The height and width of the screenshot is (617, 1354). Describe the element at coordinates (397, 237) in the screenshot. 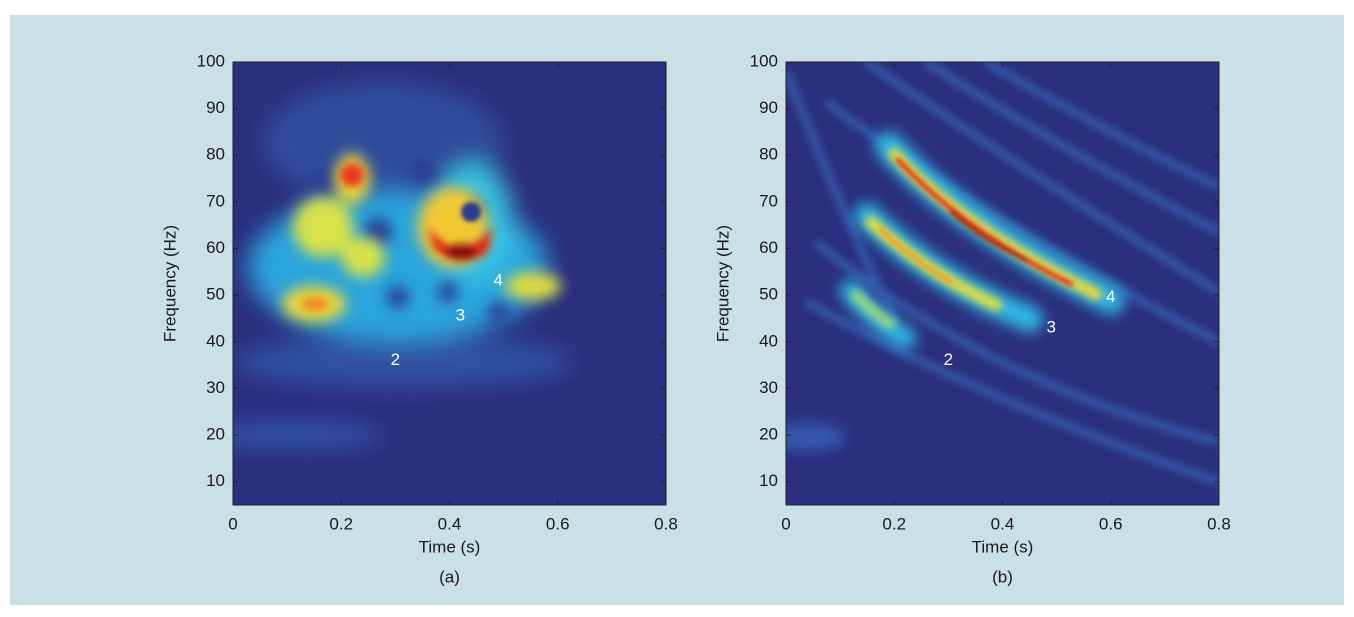

I see `heat-cores` at that location.